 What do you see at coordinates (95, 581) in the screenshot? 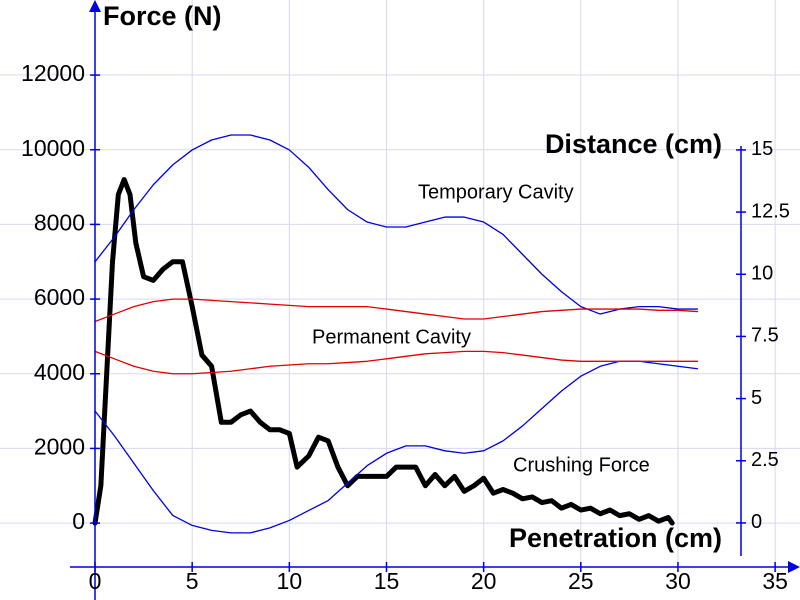
I see `x-tick-label: 0` at bounding box center [95, 581].